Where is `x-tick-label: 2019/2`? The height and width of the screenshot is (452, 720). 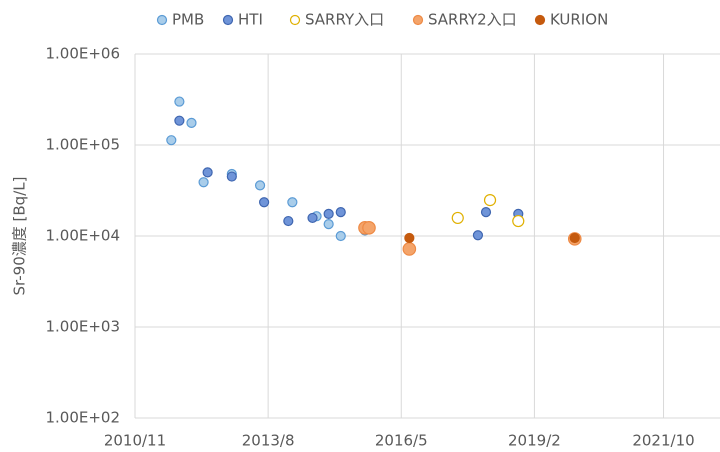 x-tick-label: 2019/2 is located at coordinates (534, 441).